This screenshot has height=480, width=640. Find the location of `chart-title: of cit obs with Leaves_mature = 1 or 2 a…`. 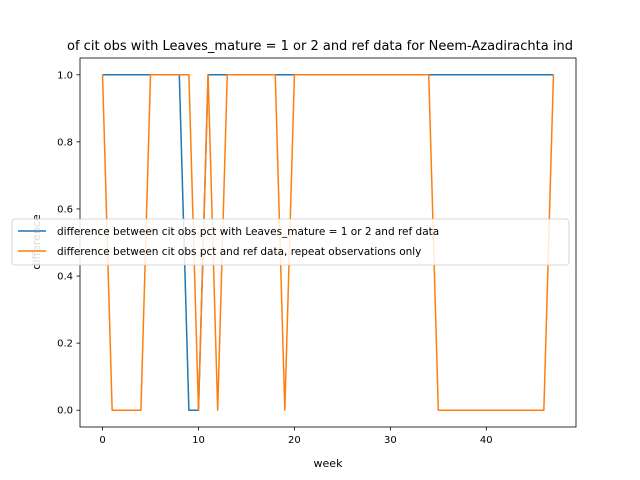

chart-title: of cit obs with Leaves_mature = 1 or 2 a… is located at coordinates (320, 46).